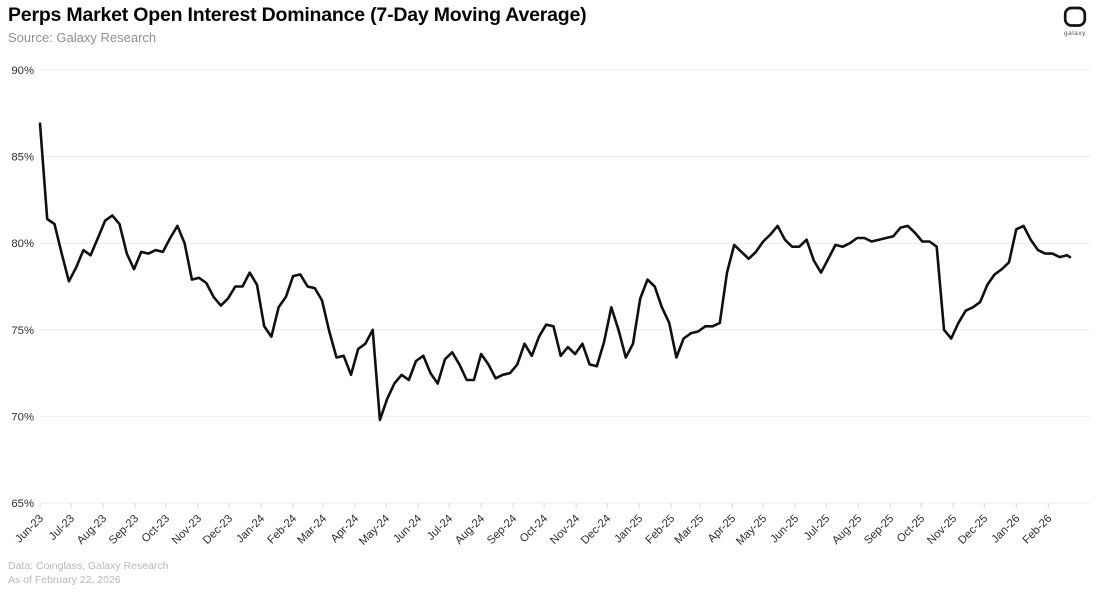  I want to click on x-axis-label-Jul-24: Jul-24, so click(440, 528).